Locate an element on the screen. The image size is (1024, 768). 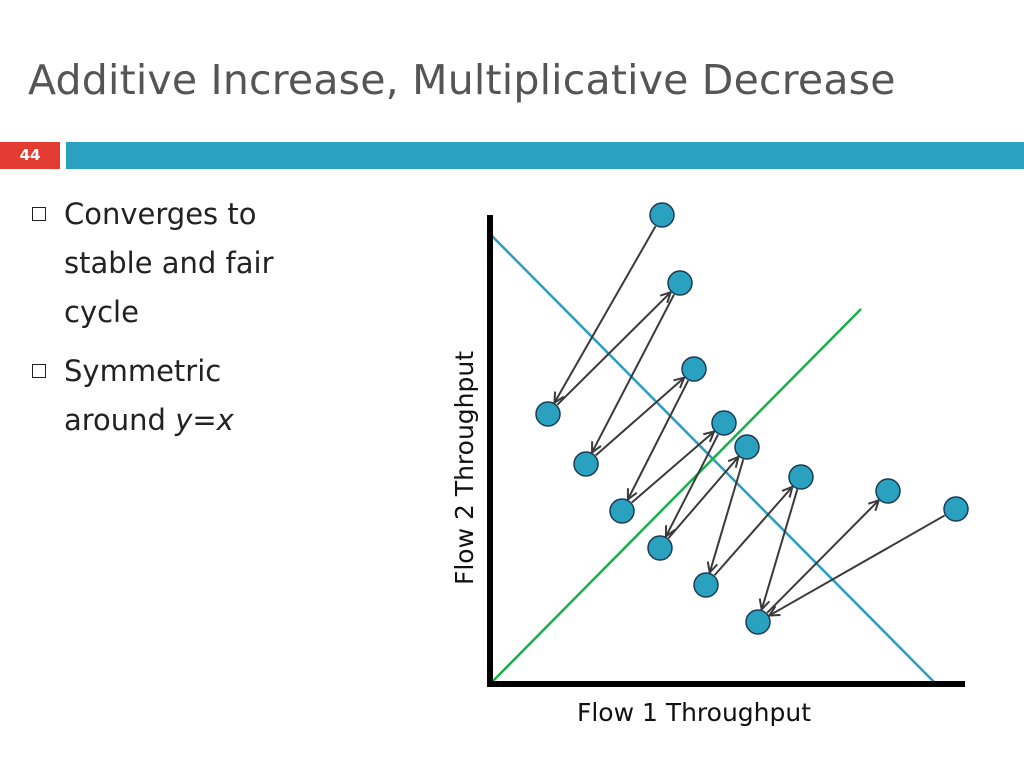
bullet-item-converges: Converges to stable and fair cycle is located at coordinates (180, 263).